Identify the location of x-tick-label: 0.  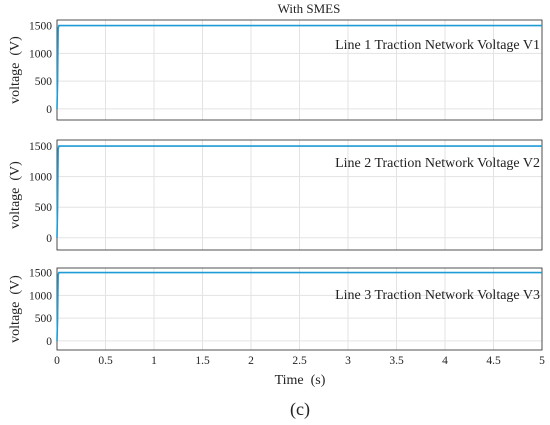
(57, 361).